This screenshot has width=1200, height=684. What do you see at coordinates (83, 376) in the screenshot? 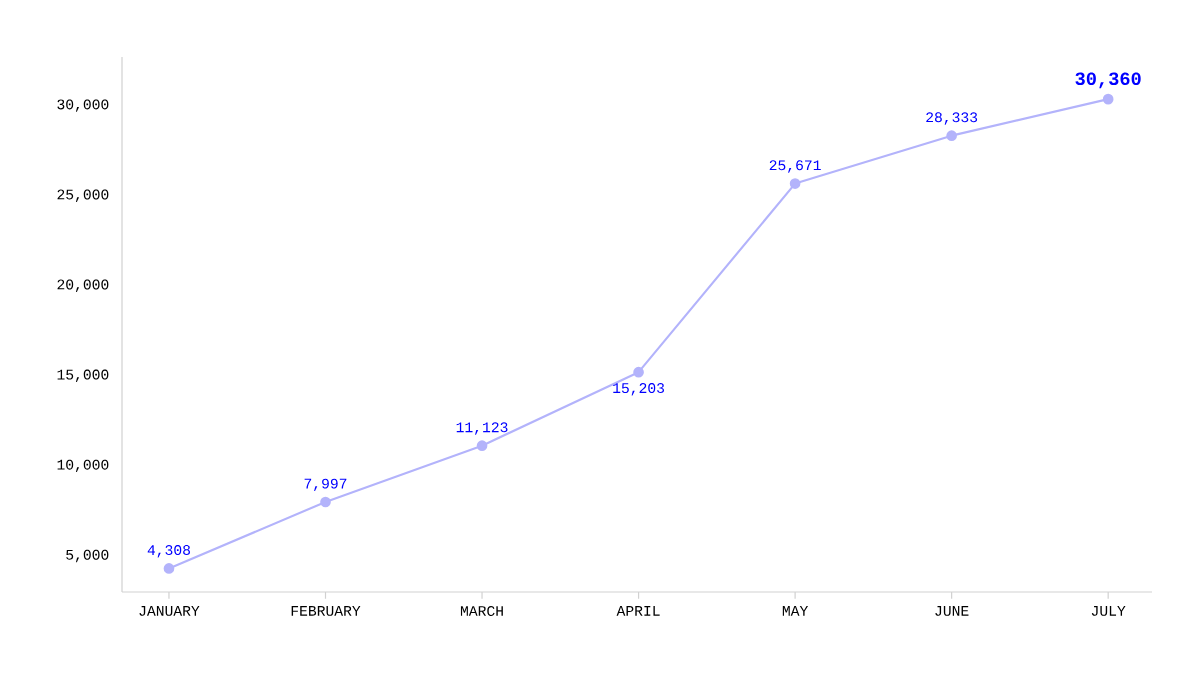
I see `y-tick-label: 15,000` at bounding box center [83, 376].